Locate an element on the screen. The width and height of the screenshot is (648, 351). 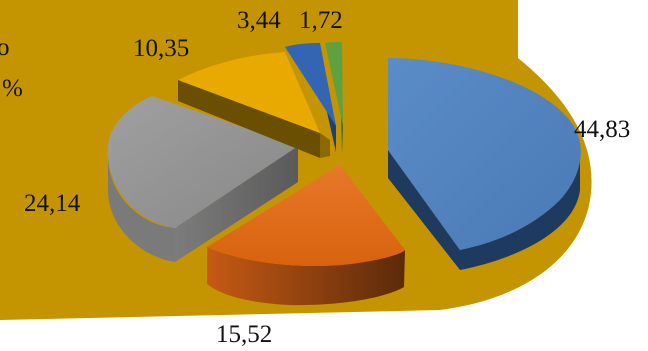
edge-fragment-top: o is located at coordinates (5, 47).